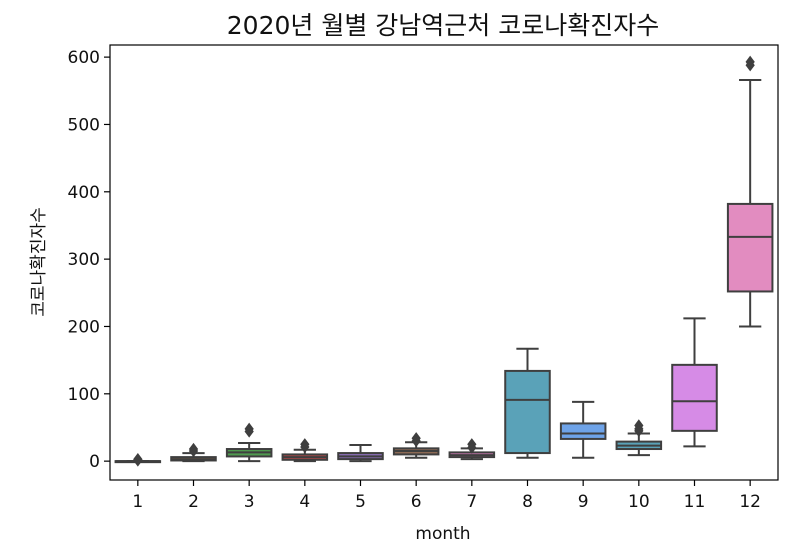  What do you see at coordinates (84, 327) in the screenshot?
I see `y-tick-label: 200` at bounding box center [84, 327].